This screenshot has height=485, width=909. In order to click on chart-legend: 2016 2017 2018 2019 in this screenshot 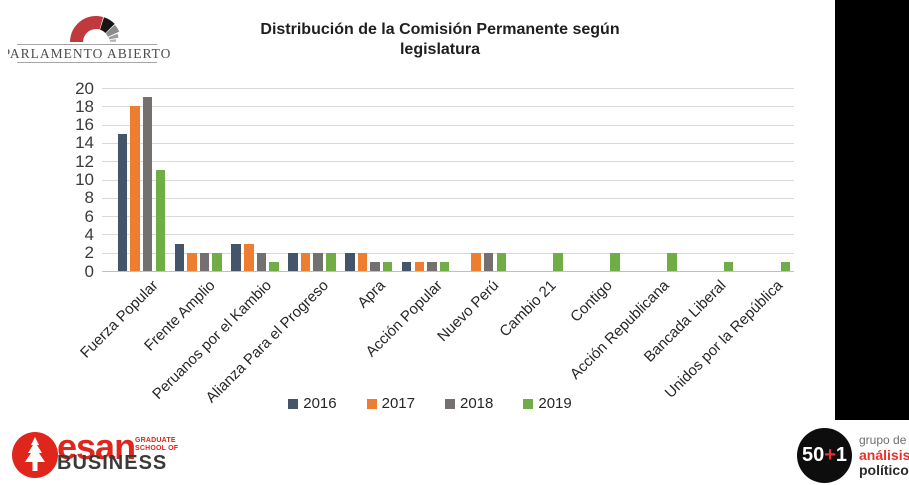, I will do `click(430, 403)`.